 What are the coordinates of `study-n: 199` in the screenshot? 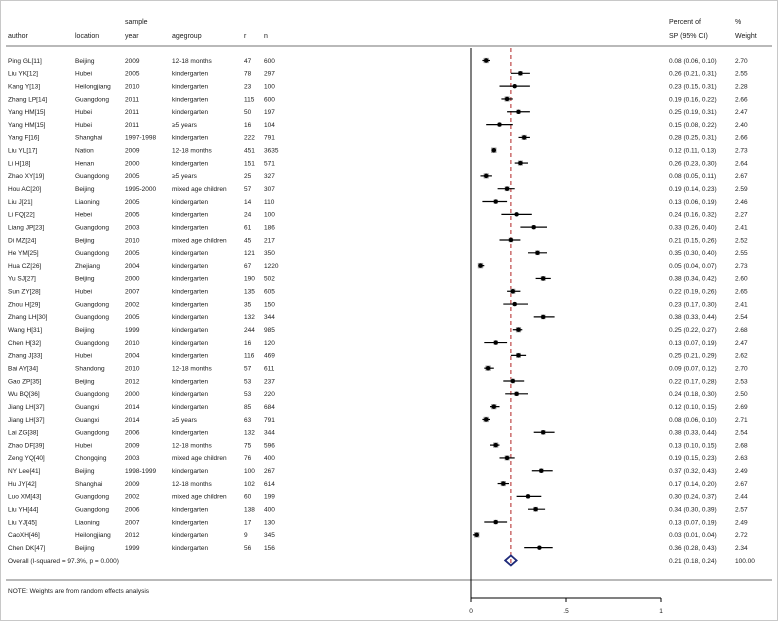 It's located at (269, 497).